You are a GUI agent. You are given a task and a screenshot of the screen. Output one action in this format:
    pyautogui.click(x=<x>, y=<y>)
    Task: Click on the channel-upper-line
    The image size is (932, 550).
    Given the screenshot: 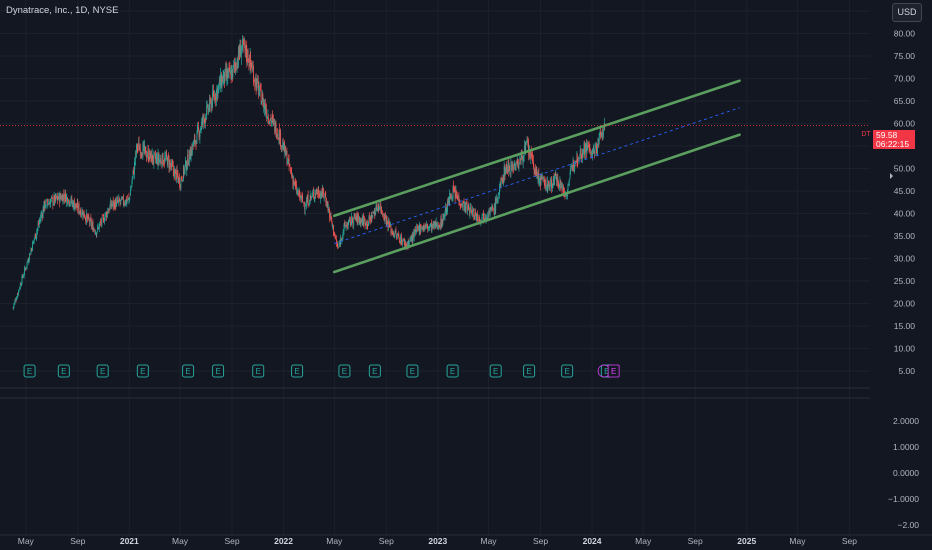 What is the action you would take?
    pyautogui.click(x=536, y=148)
    